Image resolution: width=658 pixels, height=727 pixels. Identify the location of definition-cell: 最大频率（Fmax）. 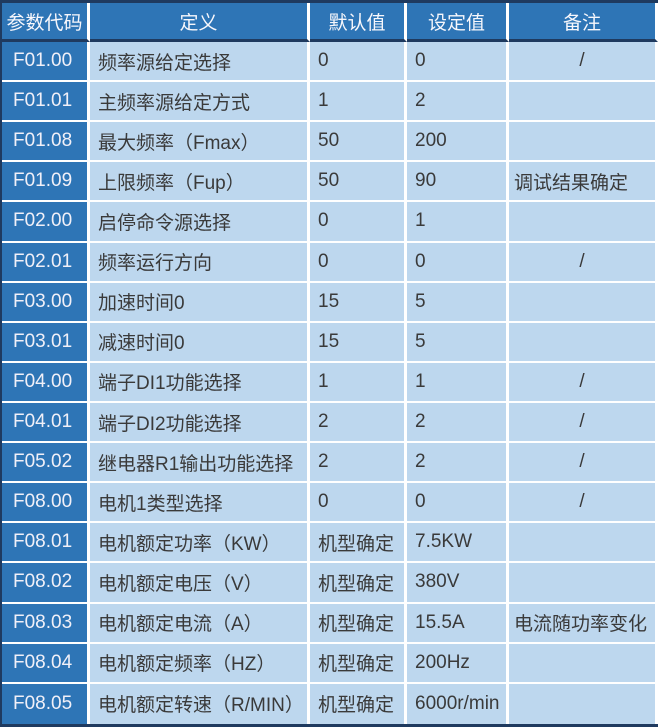
(200, 142).